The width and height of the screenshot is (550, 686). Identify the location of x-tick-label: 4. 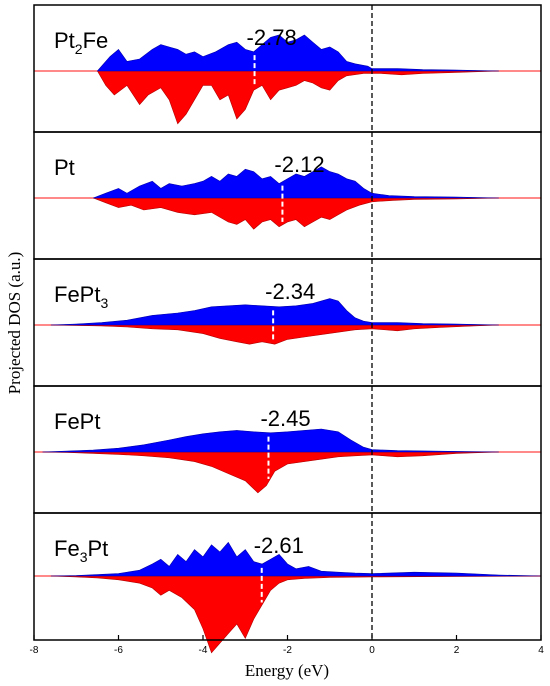
(541, 650).